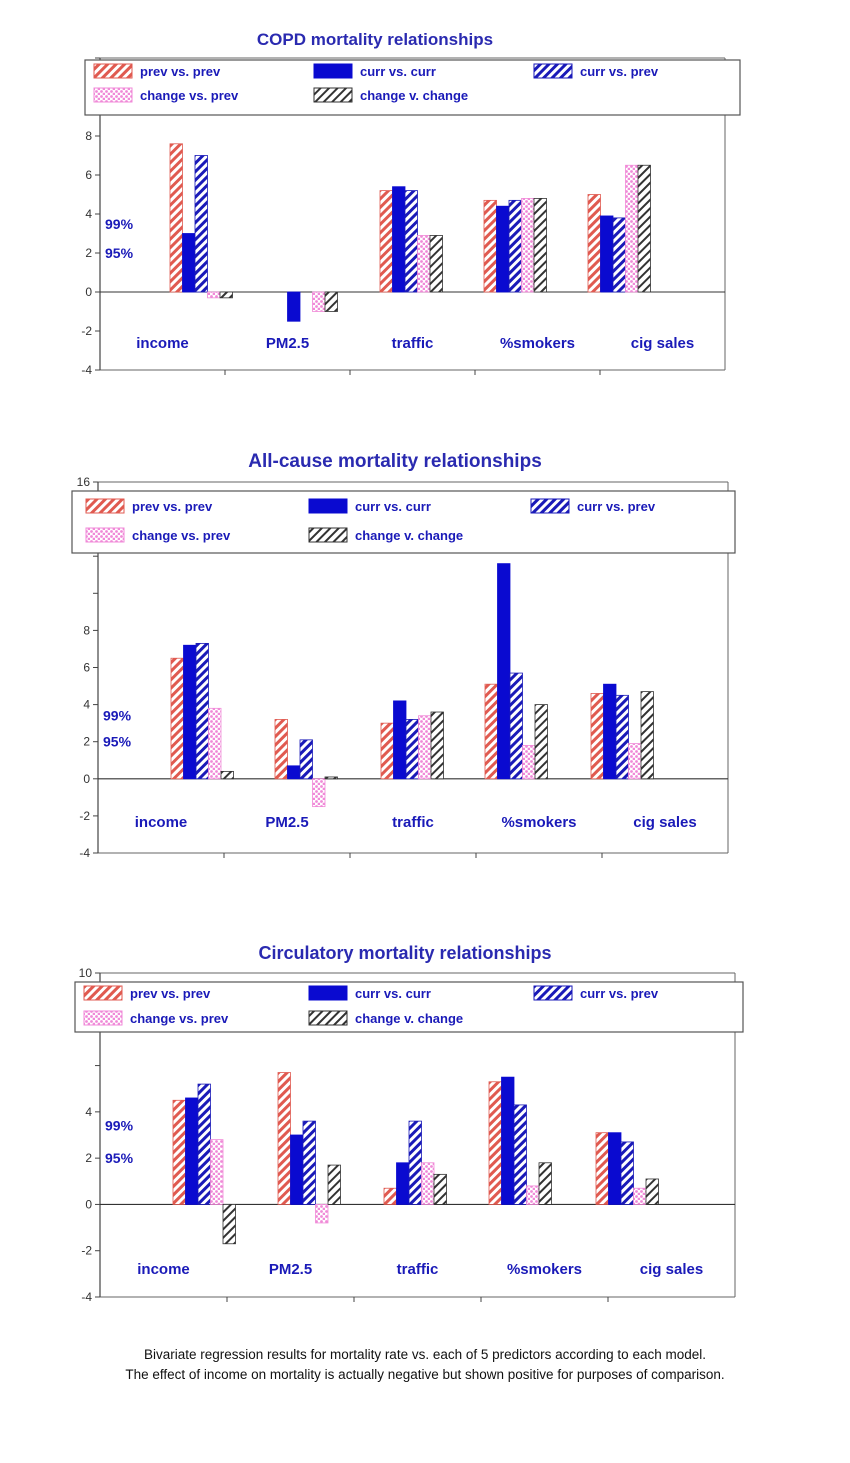  What do you see at coordinates (88, 136) in the screenshot?
I see `y-tick-label: 8` at bounding box center [88, 136].